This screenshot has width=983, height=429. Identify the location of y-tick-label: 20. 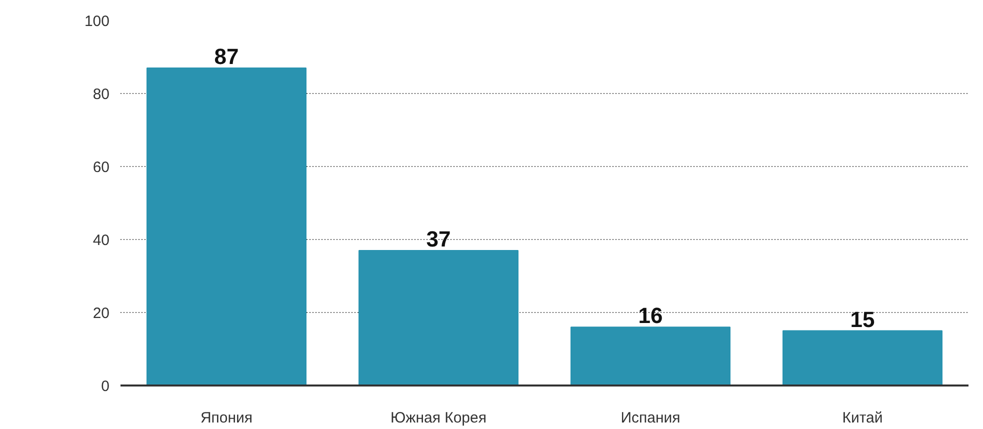
(101, 313).